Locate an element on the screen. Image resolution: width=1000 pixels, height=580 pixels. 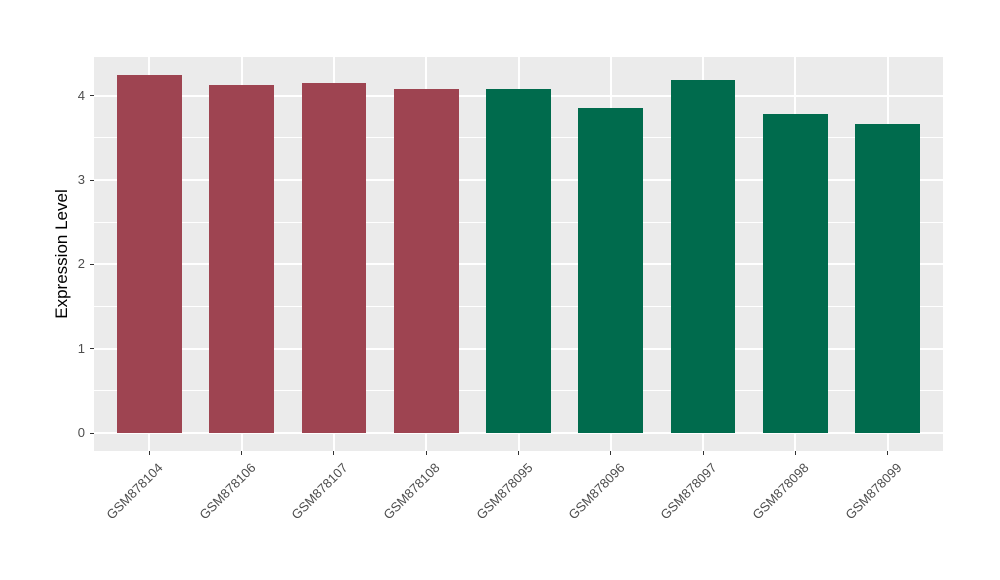
x-tick-label: GSM878095 is located at coordinates (504, 491).